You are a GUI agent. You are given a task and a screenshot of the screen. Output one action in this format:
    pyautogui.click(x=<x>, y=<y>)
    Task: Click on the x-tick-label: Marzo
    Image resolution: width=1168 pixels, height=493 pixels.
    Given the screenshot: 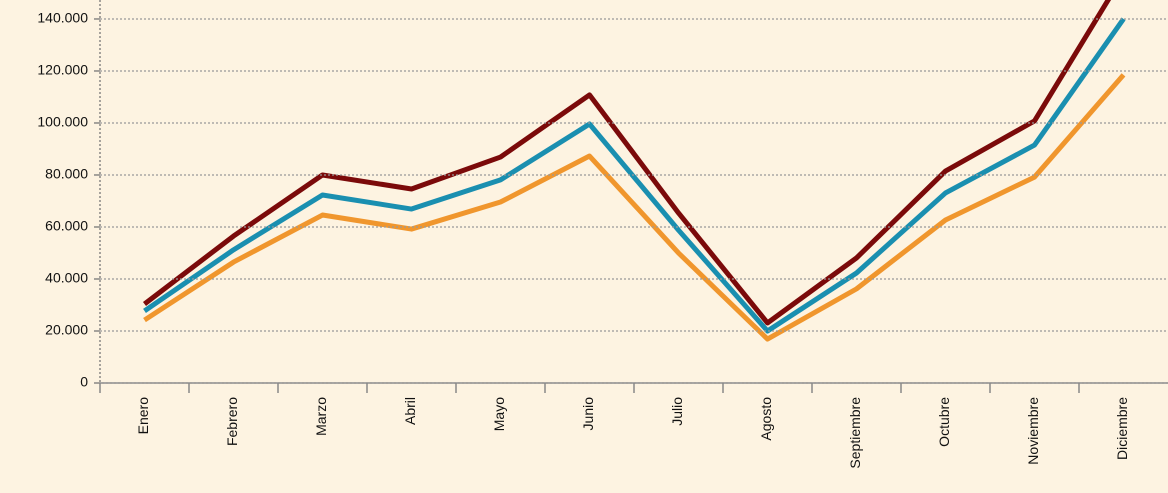 What is the action you would take?
    pyautogui.click(x=321, y=416)
    